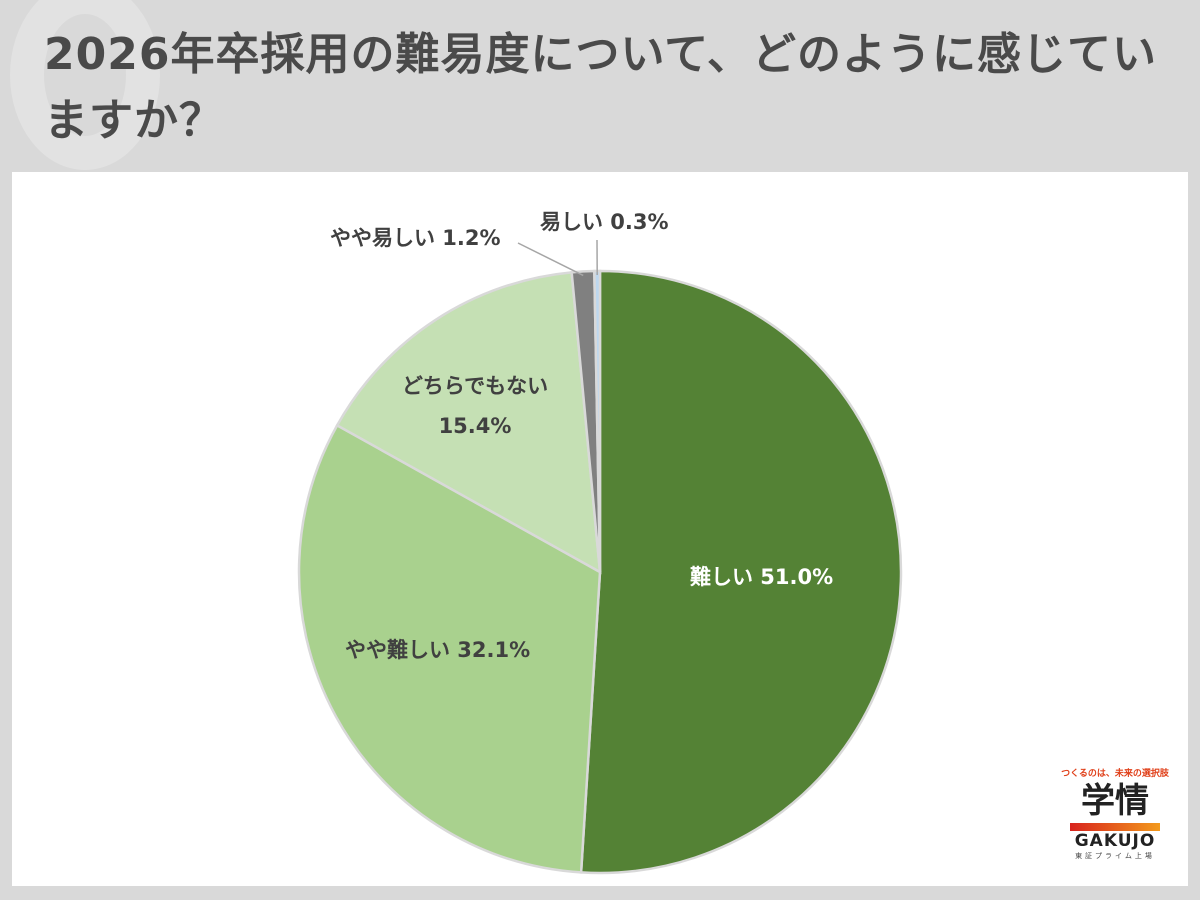 This screenshot has width=1200, height=900. Describe the element at coordinates (1115, 841) in the screenshot. I see `logo-brand: GAKUJO` at that location.